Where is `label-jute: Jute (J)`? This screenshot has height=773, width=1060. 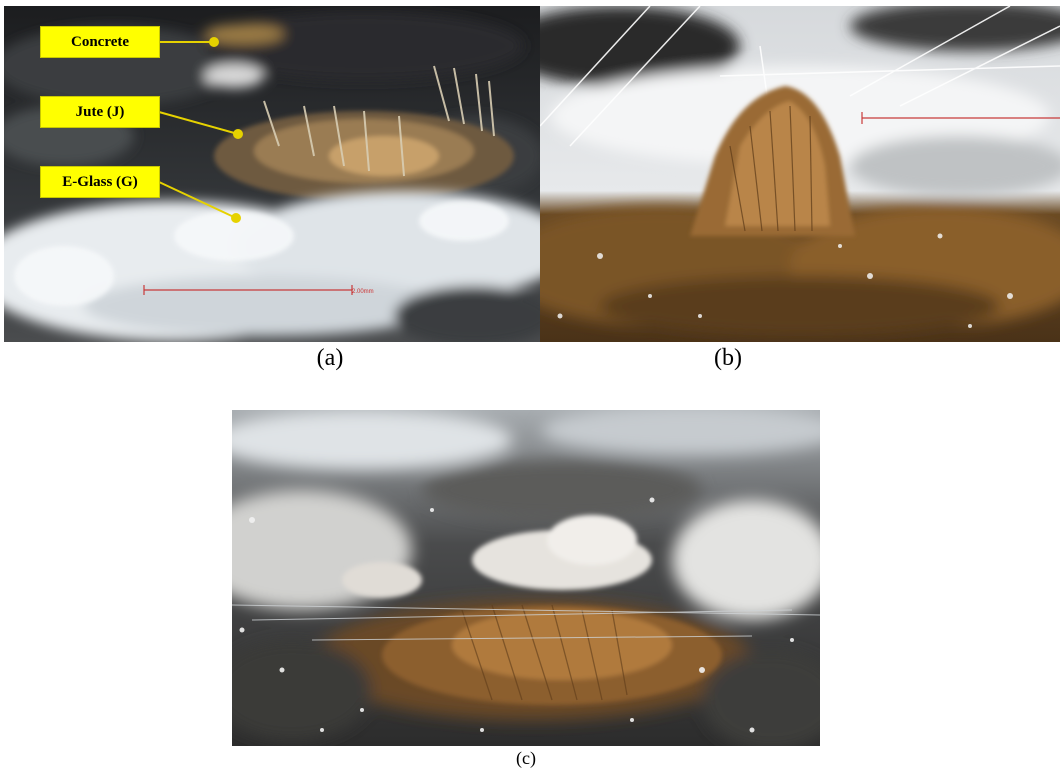 label-jute: Jute (J) is located at coordinates (100, 112).